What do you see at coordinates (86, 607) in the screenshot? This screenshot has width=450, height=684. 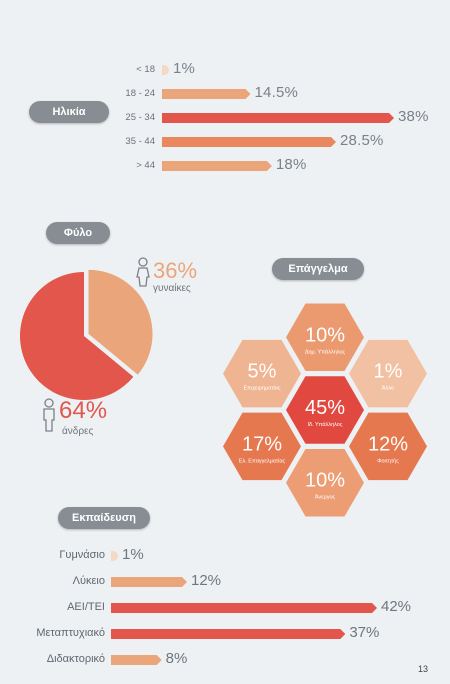 I see `education-category-label: ΑΕΙ/ΤΕΙ` at bounding box center [86, 607].